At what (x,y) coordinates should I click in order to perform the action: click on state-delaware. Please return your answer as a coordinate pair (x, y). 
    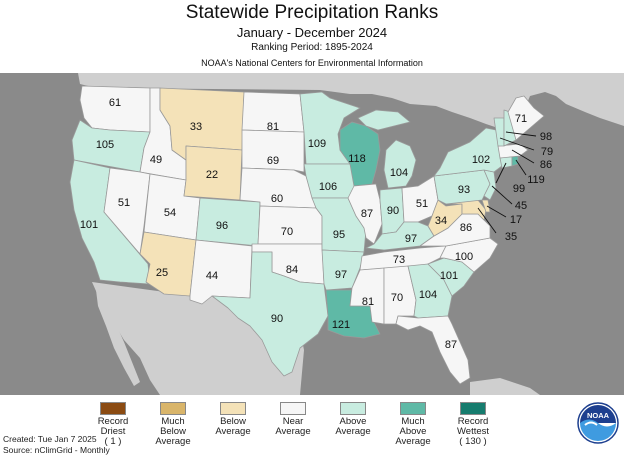
    Looking at the image, I should click on (486, 206).